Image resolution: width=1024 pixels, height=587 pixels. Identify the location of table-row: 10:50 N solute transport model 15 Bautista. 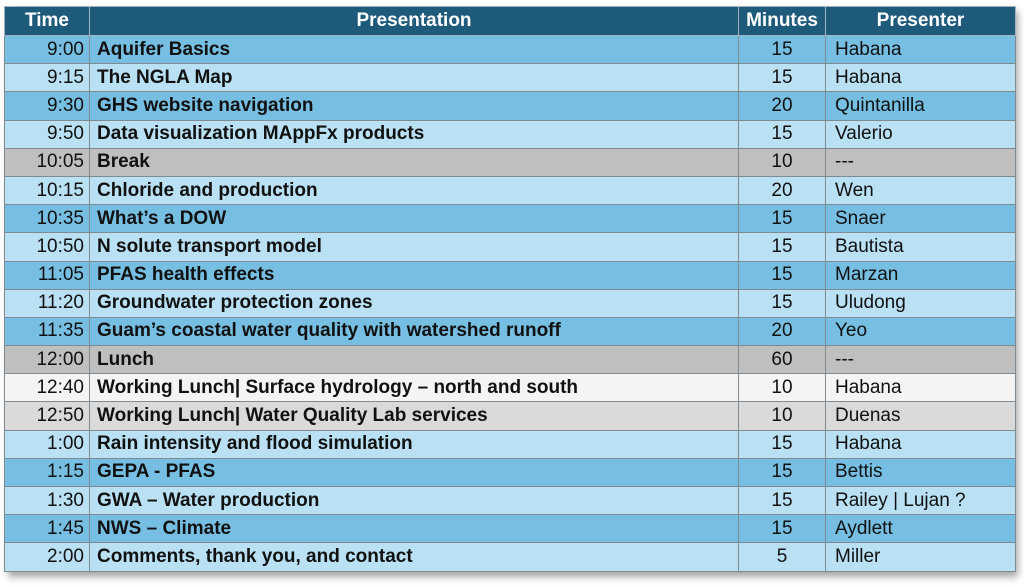
(510, 247).